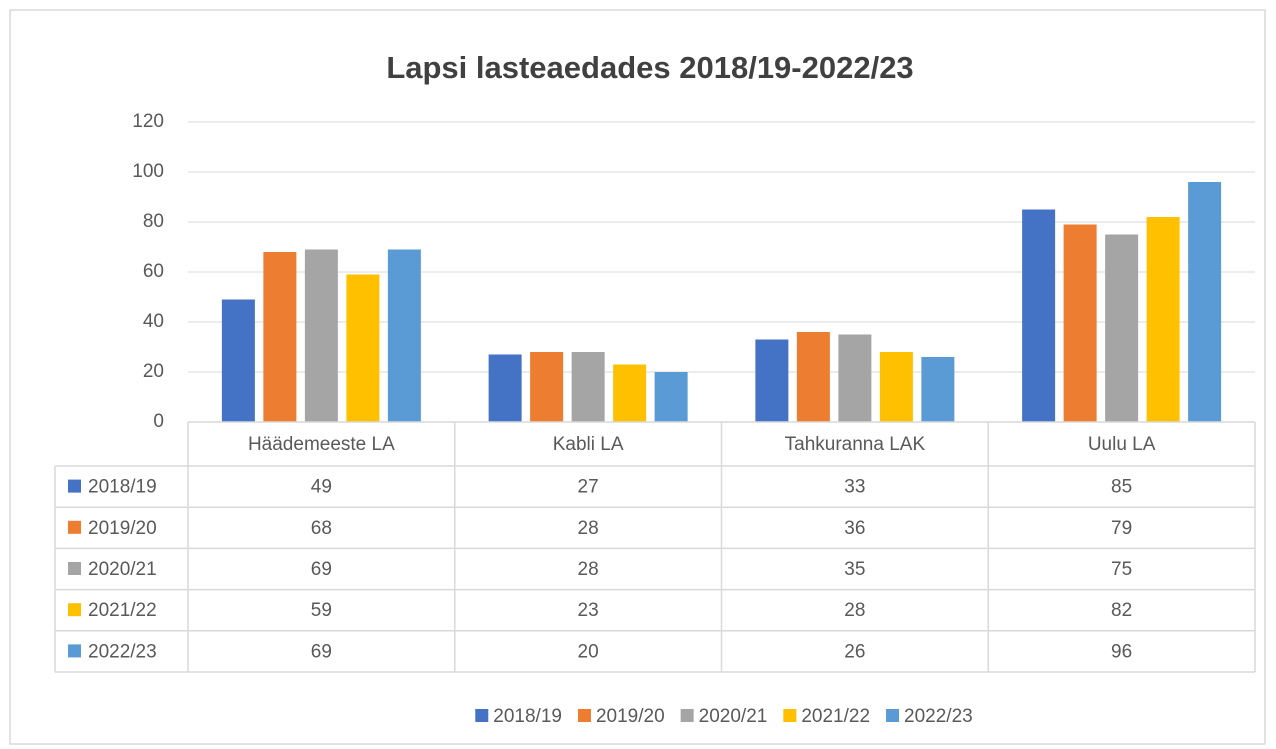 The height and width of the screenshot is (749, 1276). What do you see at coordinates (1121, 610) in the screenshot?
I see `table-cell: 82` at bounding box center [1121, 610].